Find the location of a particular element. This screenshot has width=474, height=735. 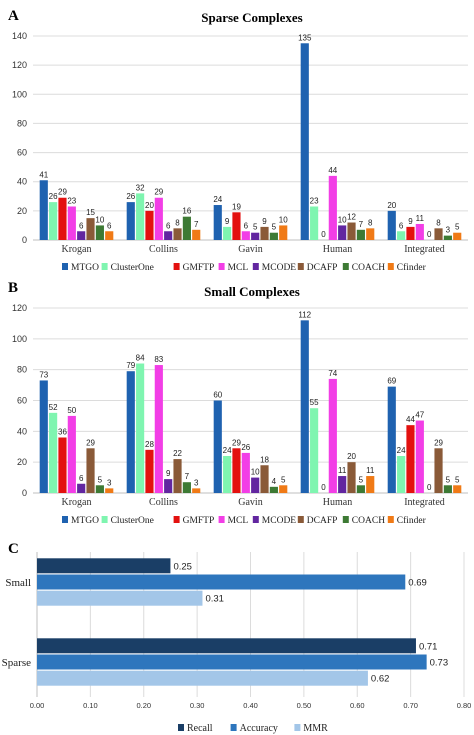

legend-swatch-gmftp is located at coordinates (176, 266).